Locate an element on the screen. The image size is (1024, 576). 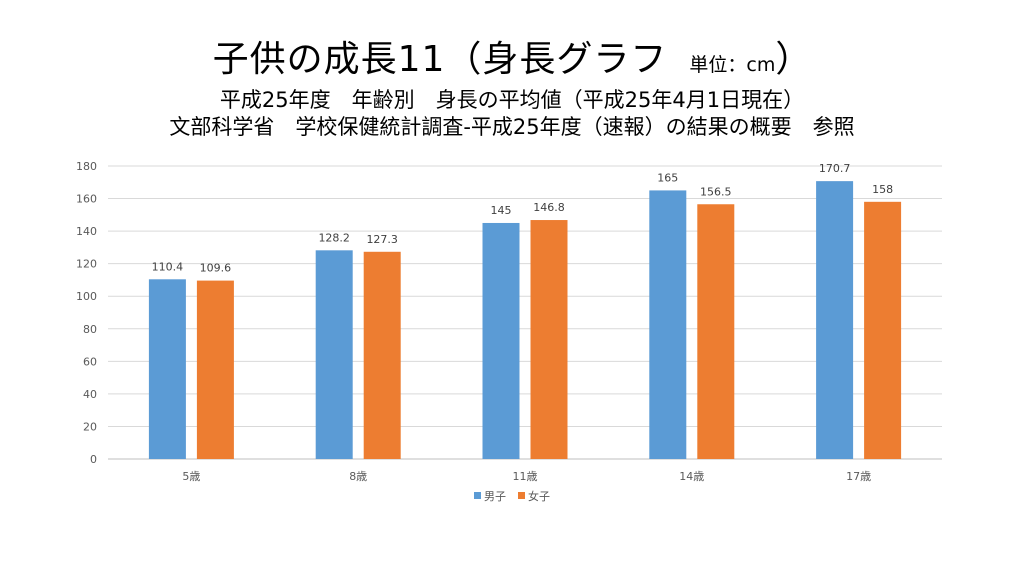
data-label: 109.6 is located at coordinates (216, 268).